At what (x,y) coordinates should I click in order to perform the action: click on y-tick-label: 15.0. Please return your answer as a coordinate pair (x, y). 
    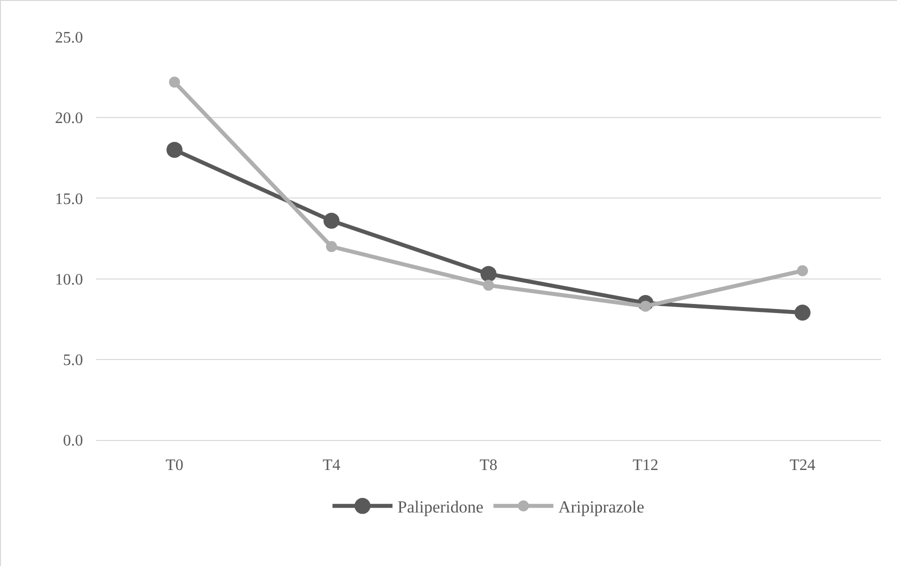
    Looking at the image, I should click on (69, 199).